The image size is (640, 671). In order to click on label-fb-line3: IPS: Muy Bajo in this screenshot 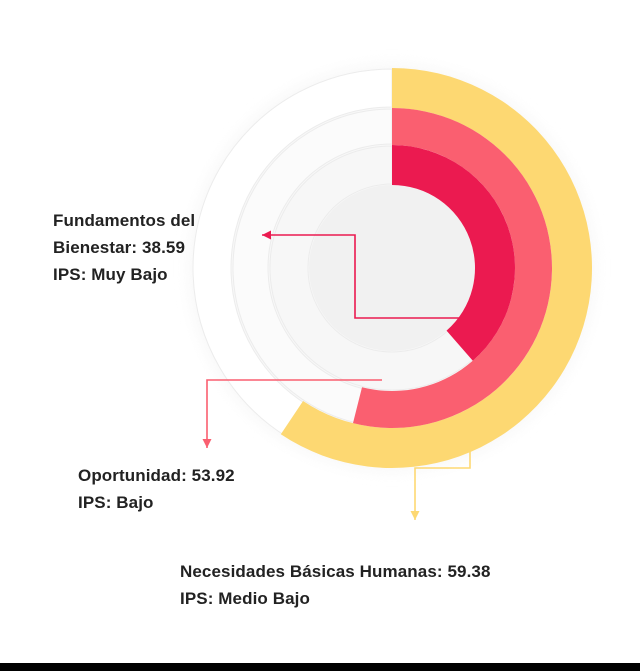, I will do `click(110, 274)`.